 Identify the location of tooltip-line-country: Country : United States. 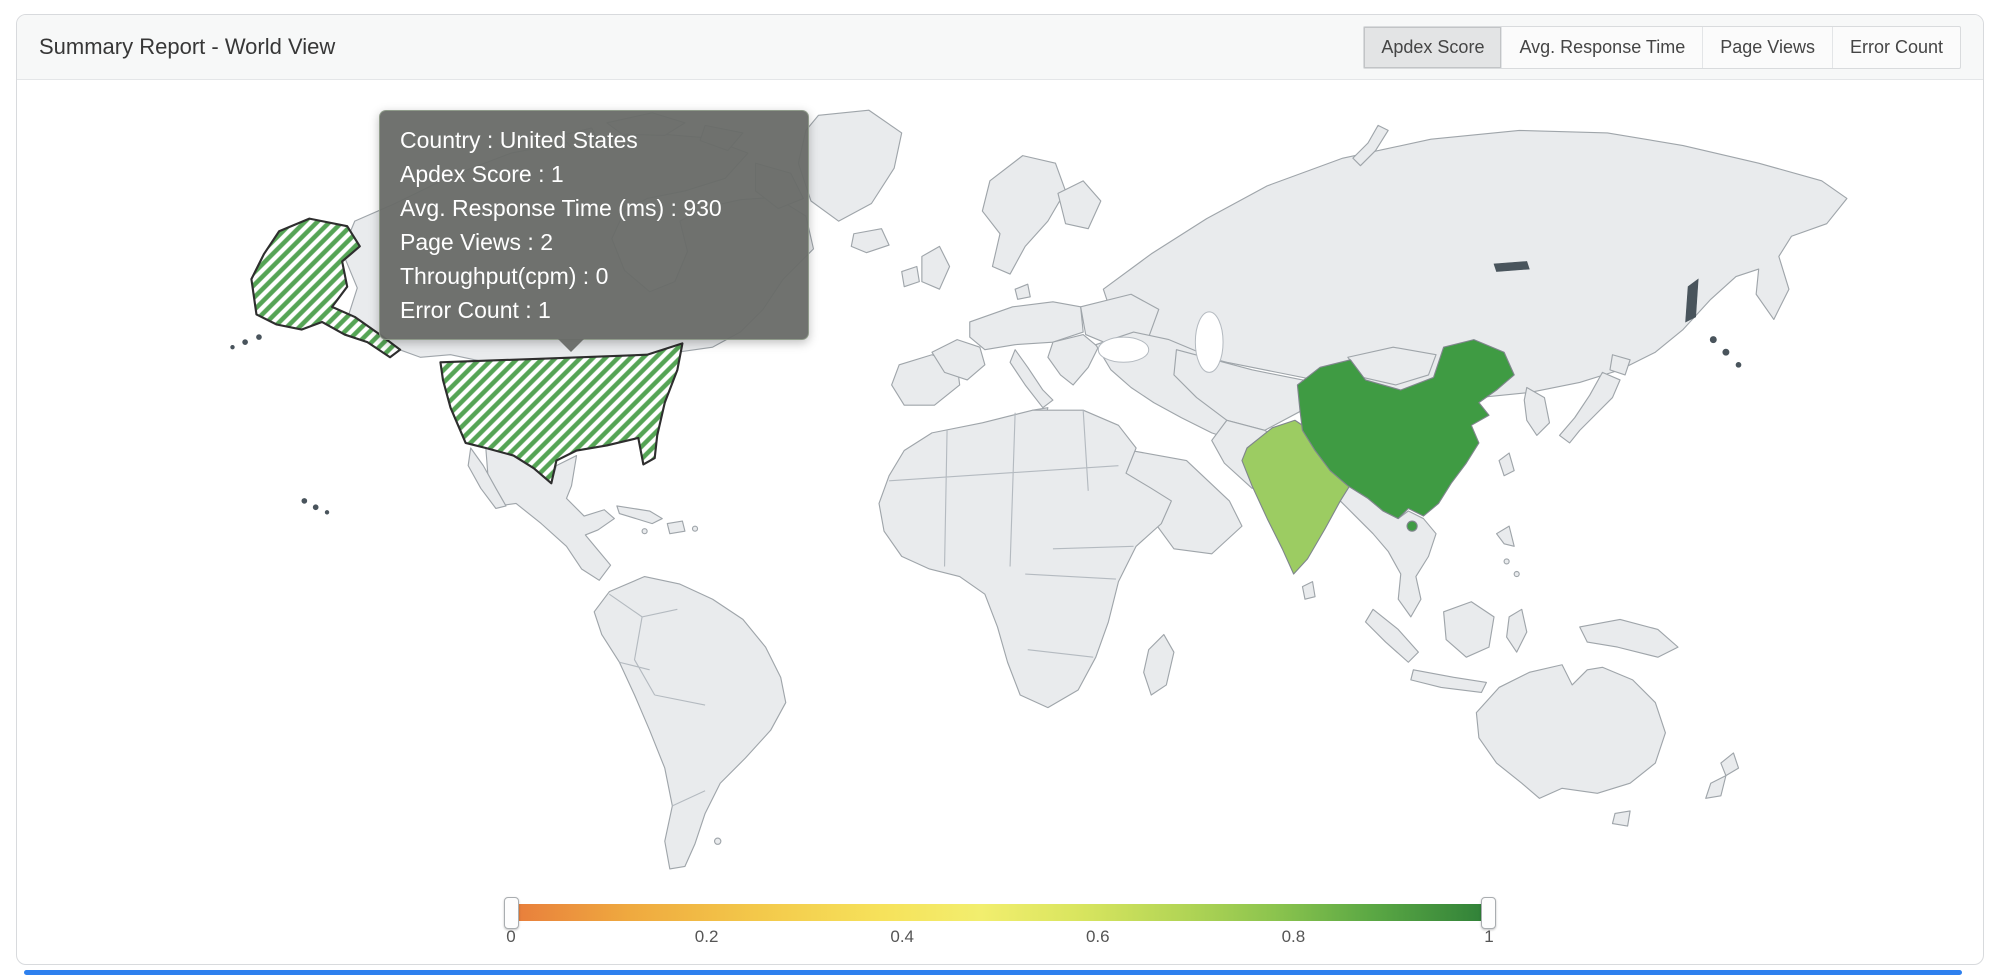
(519, 140).